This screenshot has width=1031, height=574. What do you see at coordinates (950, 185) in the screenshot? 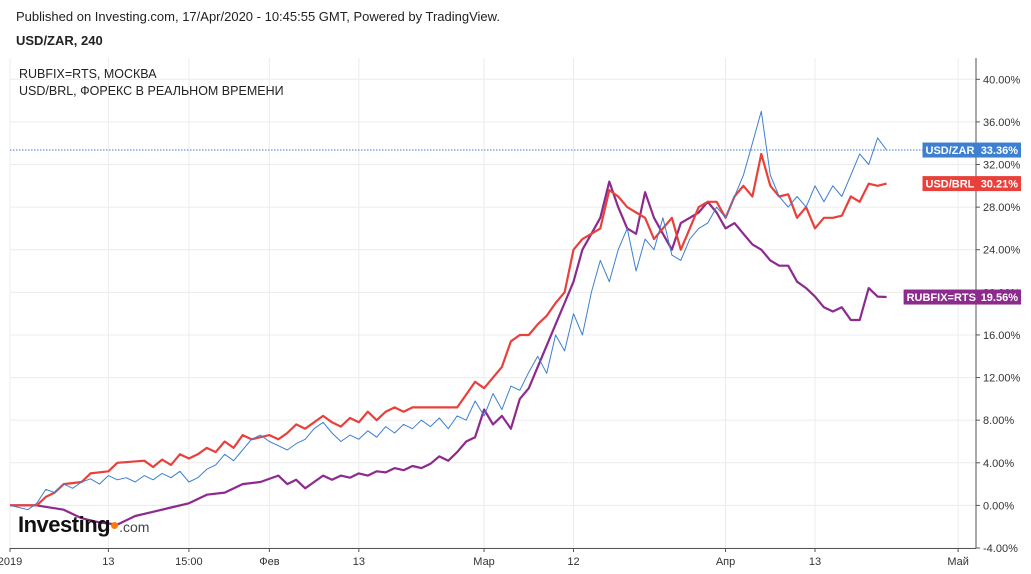
I see `last-value-series-name: USD/BRL` at bounding box center [950, 185].